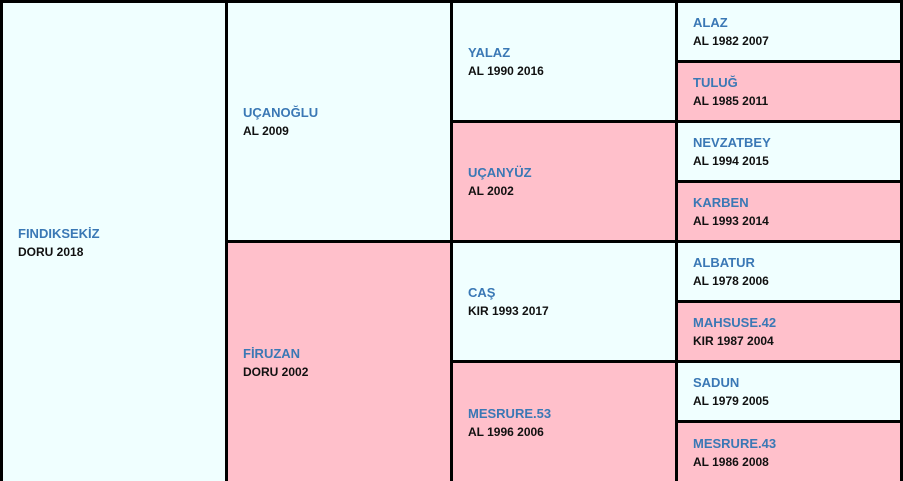 The image size is (903, 481). I want to click on grandparent-name-link: YALAZ, so click(489, 52).